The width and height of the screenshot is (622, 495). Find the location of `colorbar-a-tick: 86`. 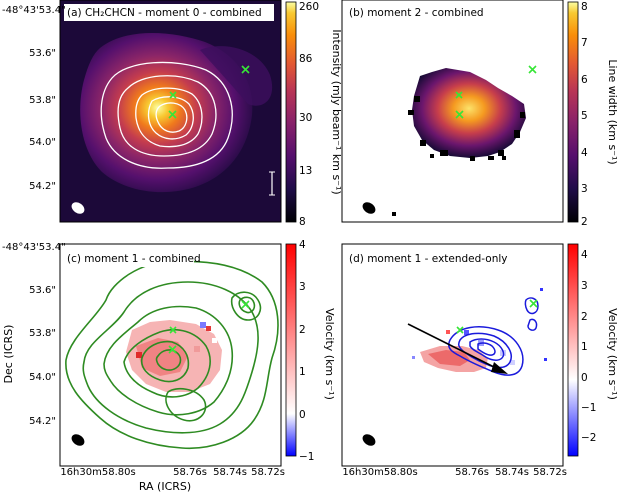

colorbar-a-tick: 86 is located at coordinates (306, 59).